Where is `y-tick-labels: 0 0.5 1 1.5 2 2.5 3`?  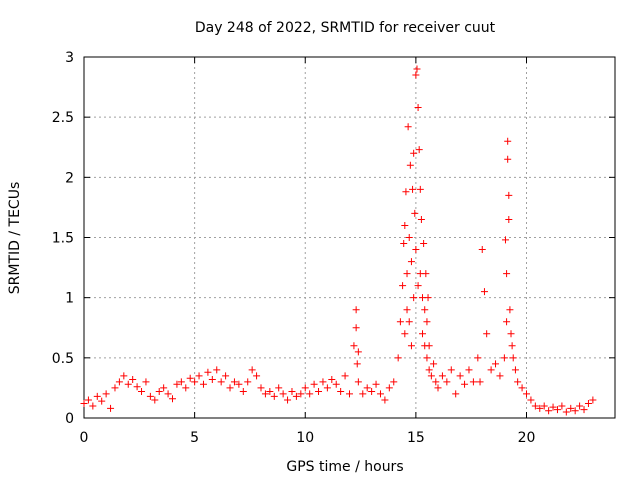
y-tick-labels: 0 0.5 1 1.5 2 2.5 3 is located at coordinates (63, 238).